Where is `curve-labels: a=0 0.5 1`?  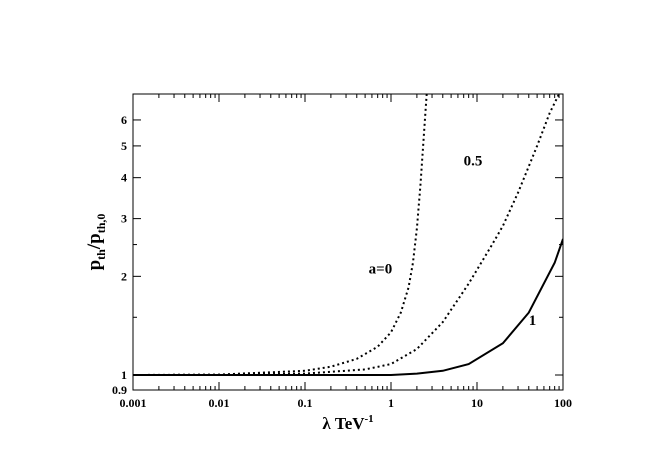
curve-labels: a=0 0.5 1 is located at coordinates (453, 241).